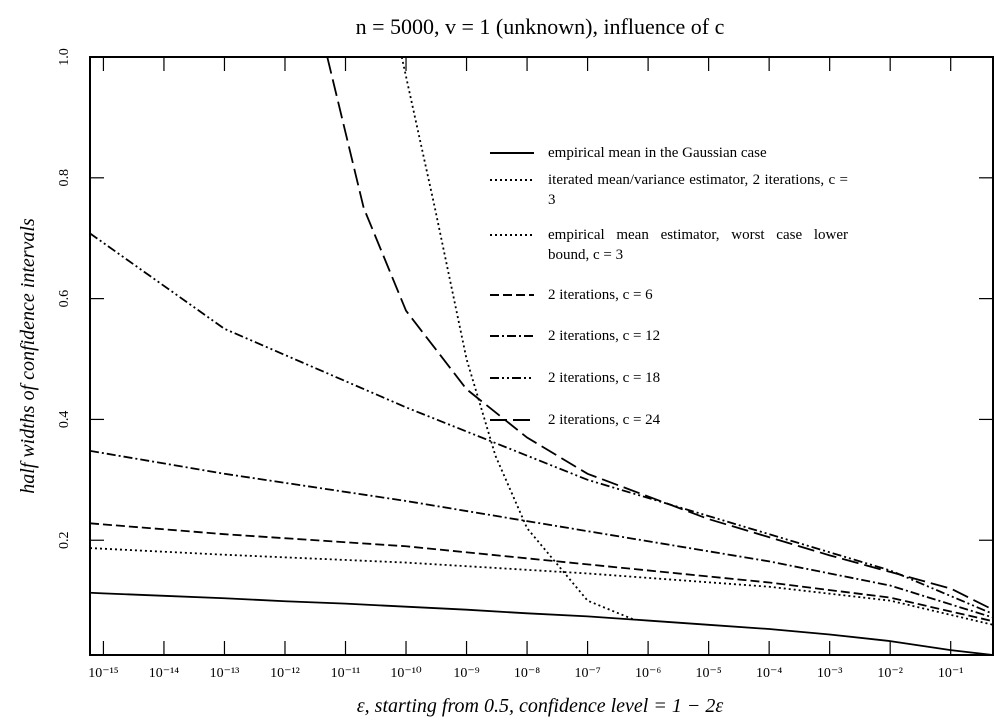  Describe the element at coordinates (64, 57) in the screenshot. I see `y-tick-label: 1.0` at that location.